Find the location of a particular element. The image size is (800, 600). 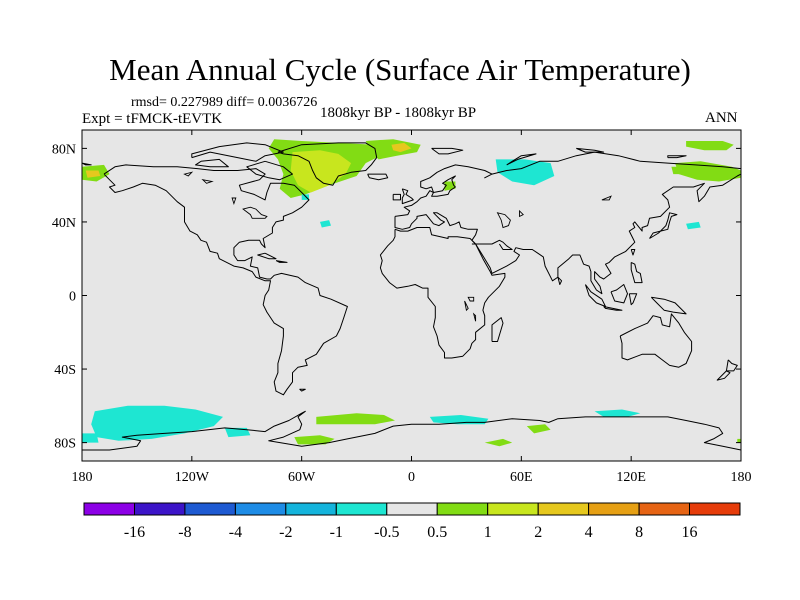

anomaly-patch-antarctic-40e-warm is located at coordinates (498, 442).